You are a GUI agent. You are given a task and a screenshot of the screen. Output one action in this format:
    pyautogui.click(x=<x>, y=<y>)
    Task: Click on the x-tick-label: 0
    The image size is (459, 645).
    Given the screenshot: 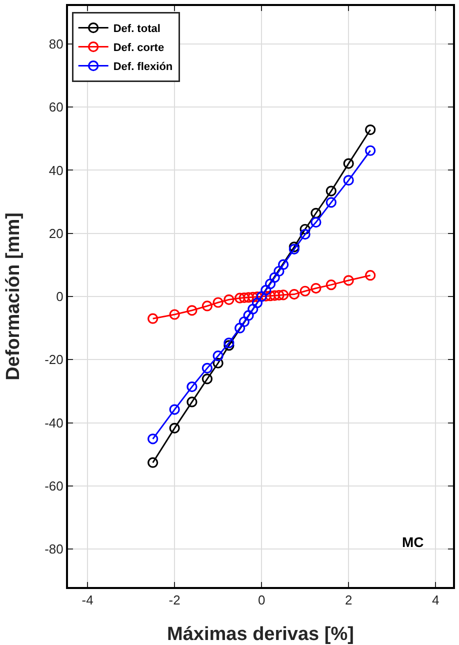 What is the action you would take?
    pyautogui.click(x=262, y=600)
    